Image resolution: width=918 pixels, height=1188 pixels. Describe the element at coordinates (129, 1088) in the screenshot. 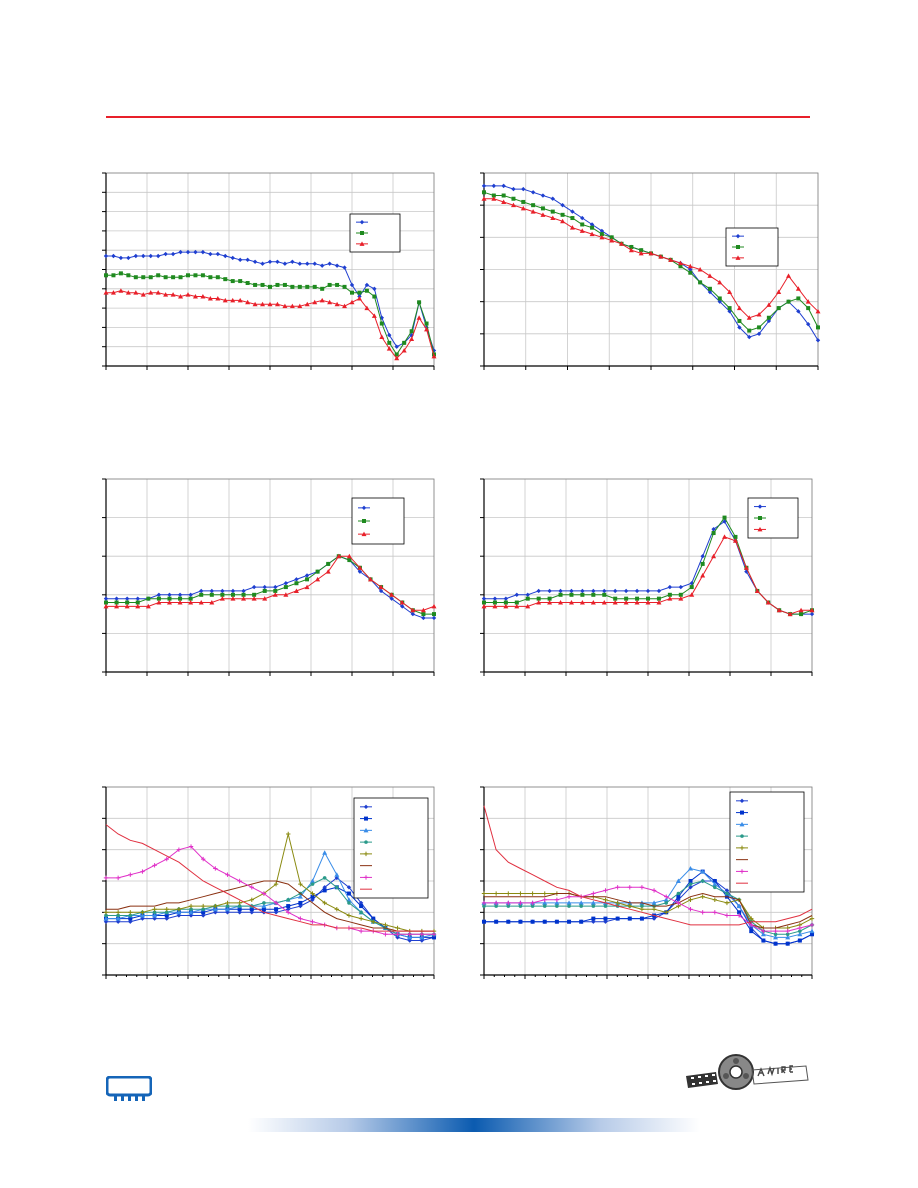

I see `company-logo-icon` at that location.